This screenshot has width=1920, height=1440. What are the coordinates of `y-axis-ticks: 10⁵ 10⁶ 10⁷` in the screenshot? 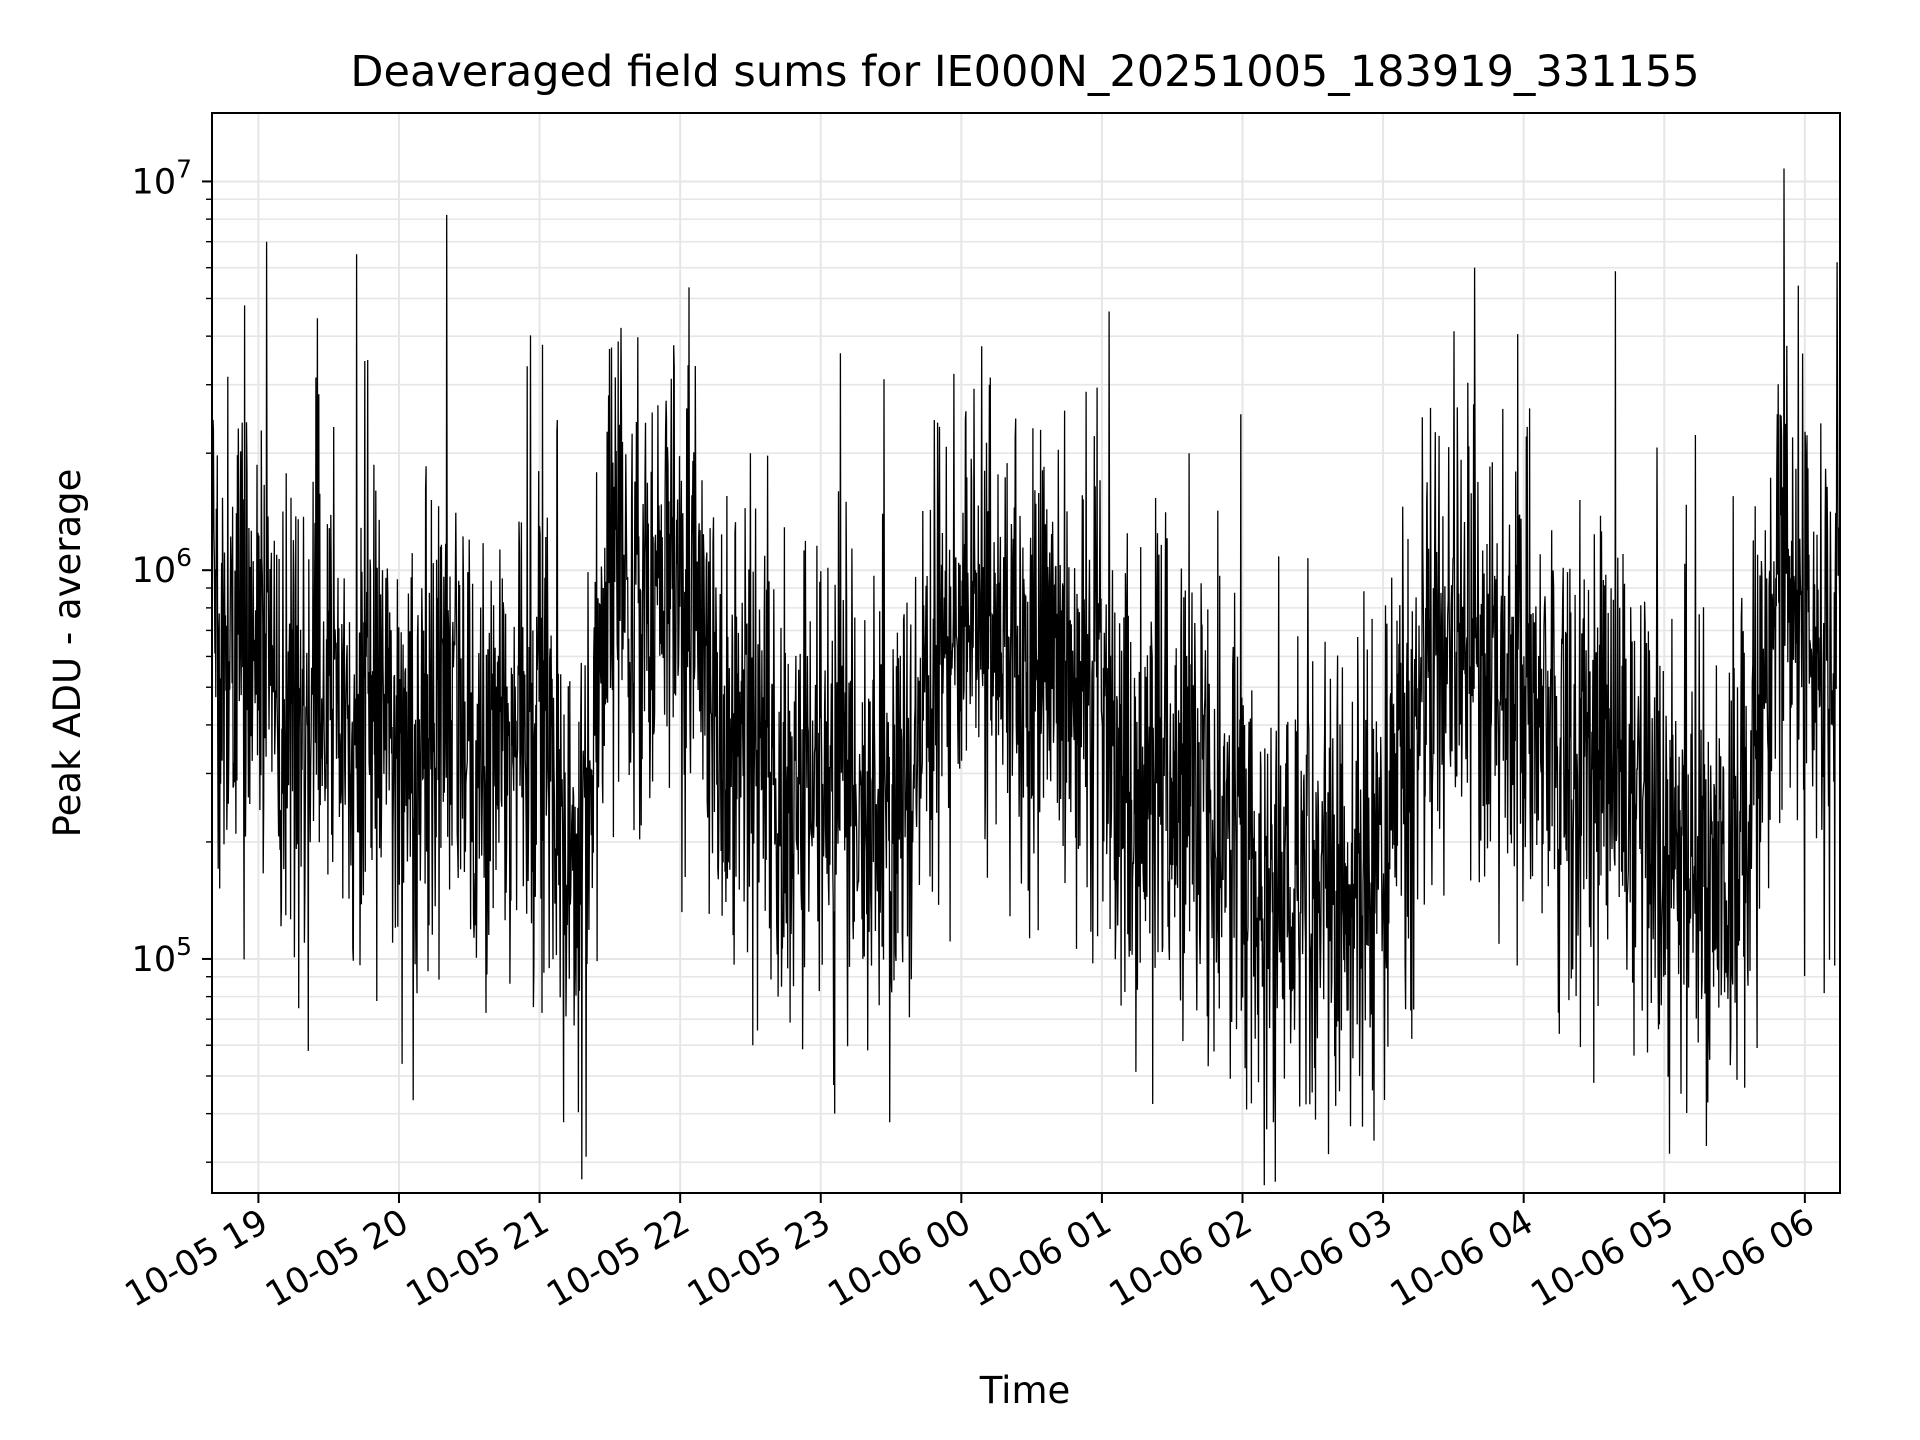 It's located at (172, 658).